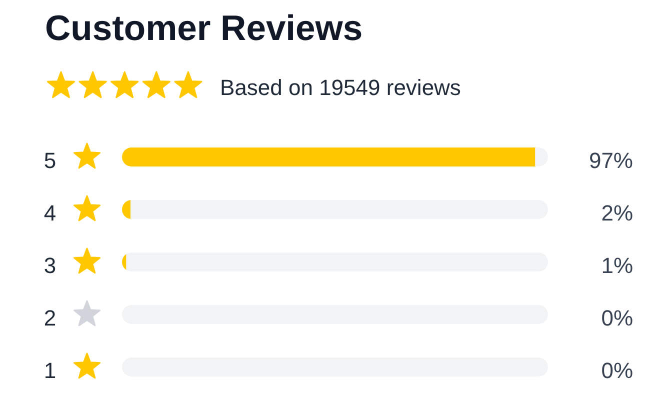 This screenshot has width=660, height=410. Describe the element at coordinates (50, 318) in the screenshot. I see `y-tick-label: 2` at that location.